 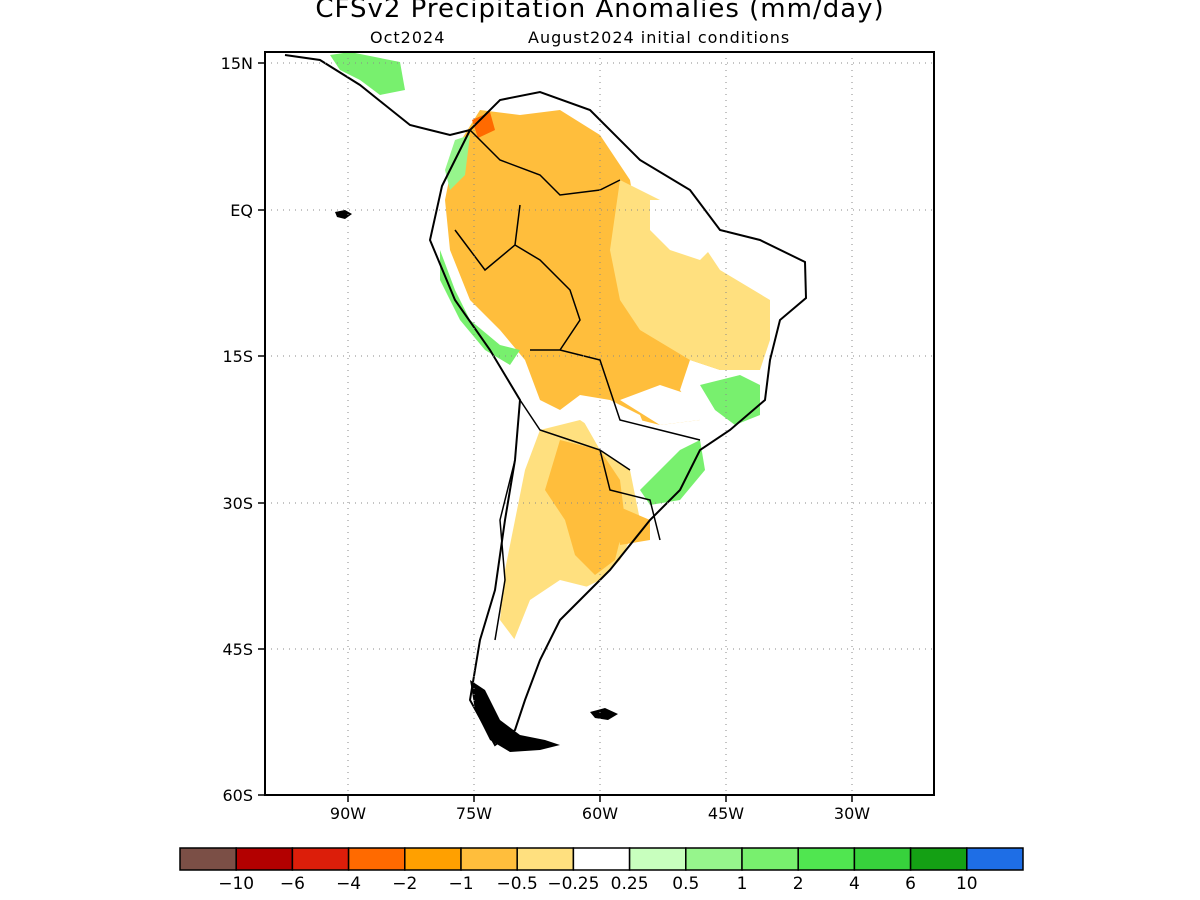 I want to click on colorbar-label: −0.5, so click(x=517, y=884).